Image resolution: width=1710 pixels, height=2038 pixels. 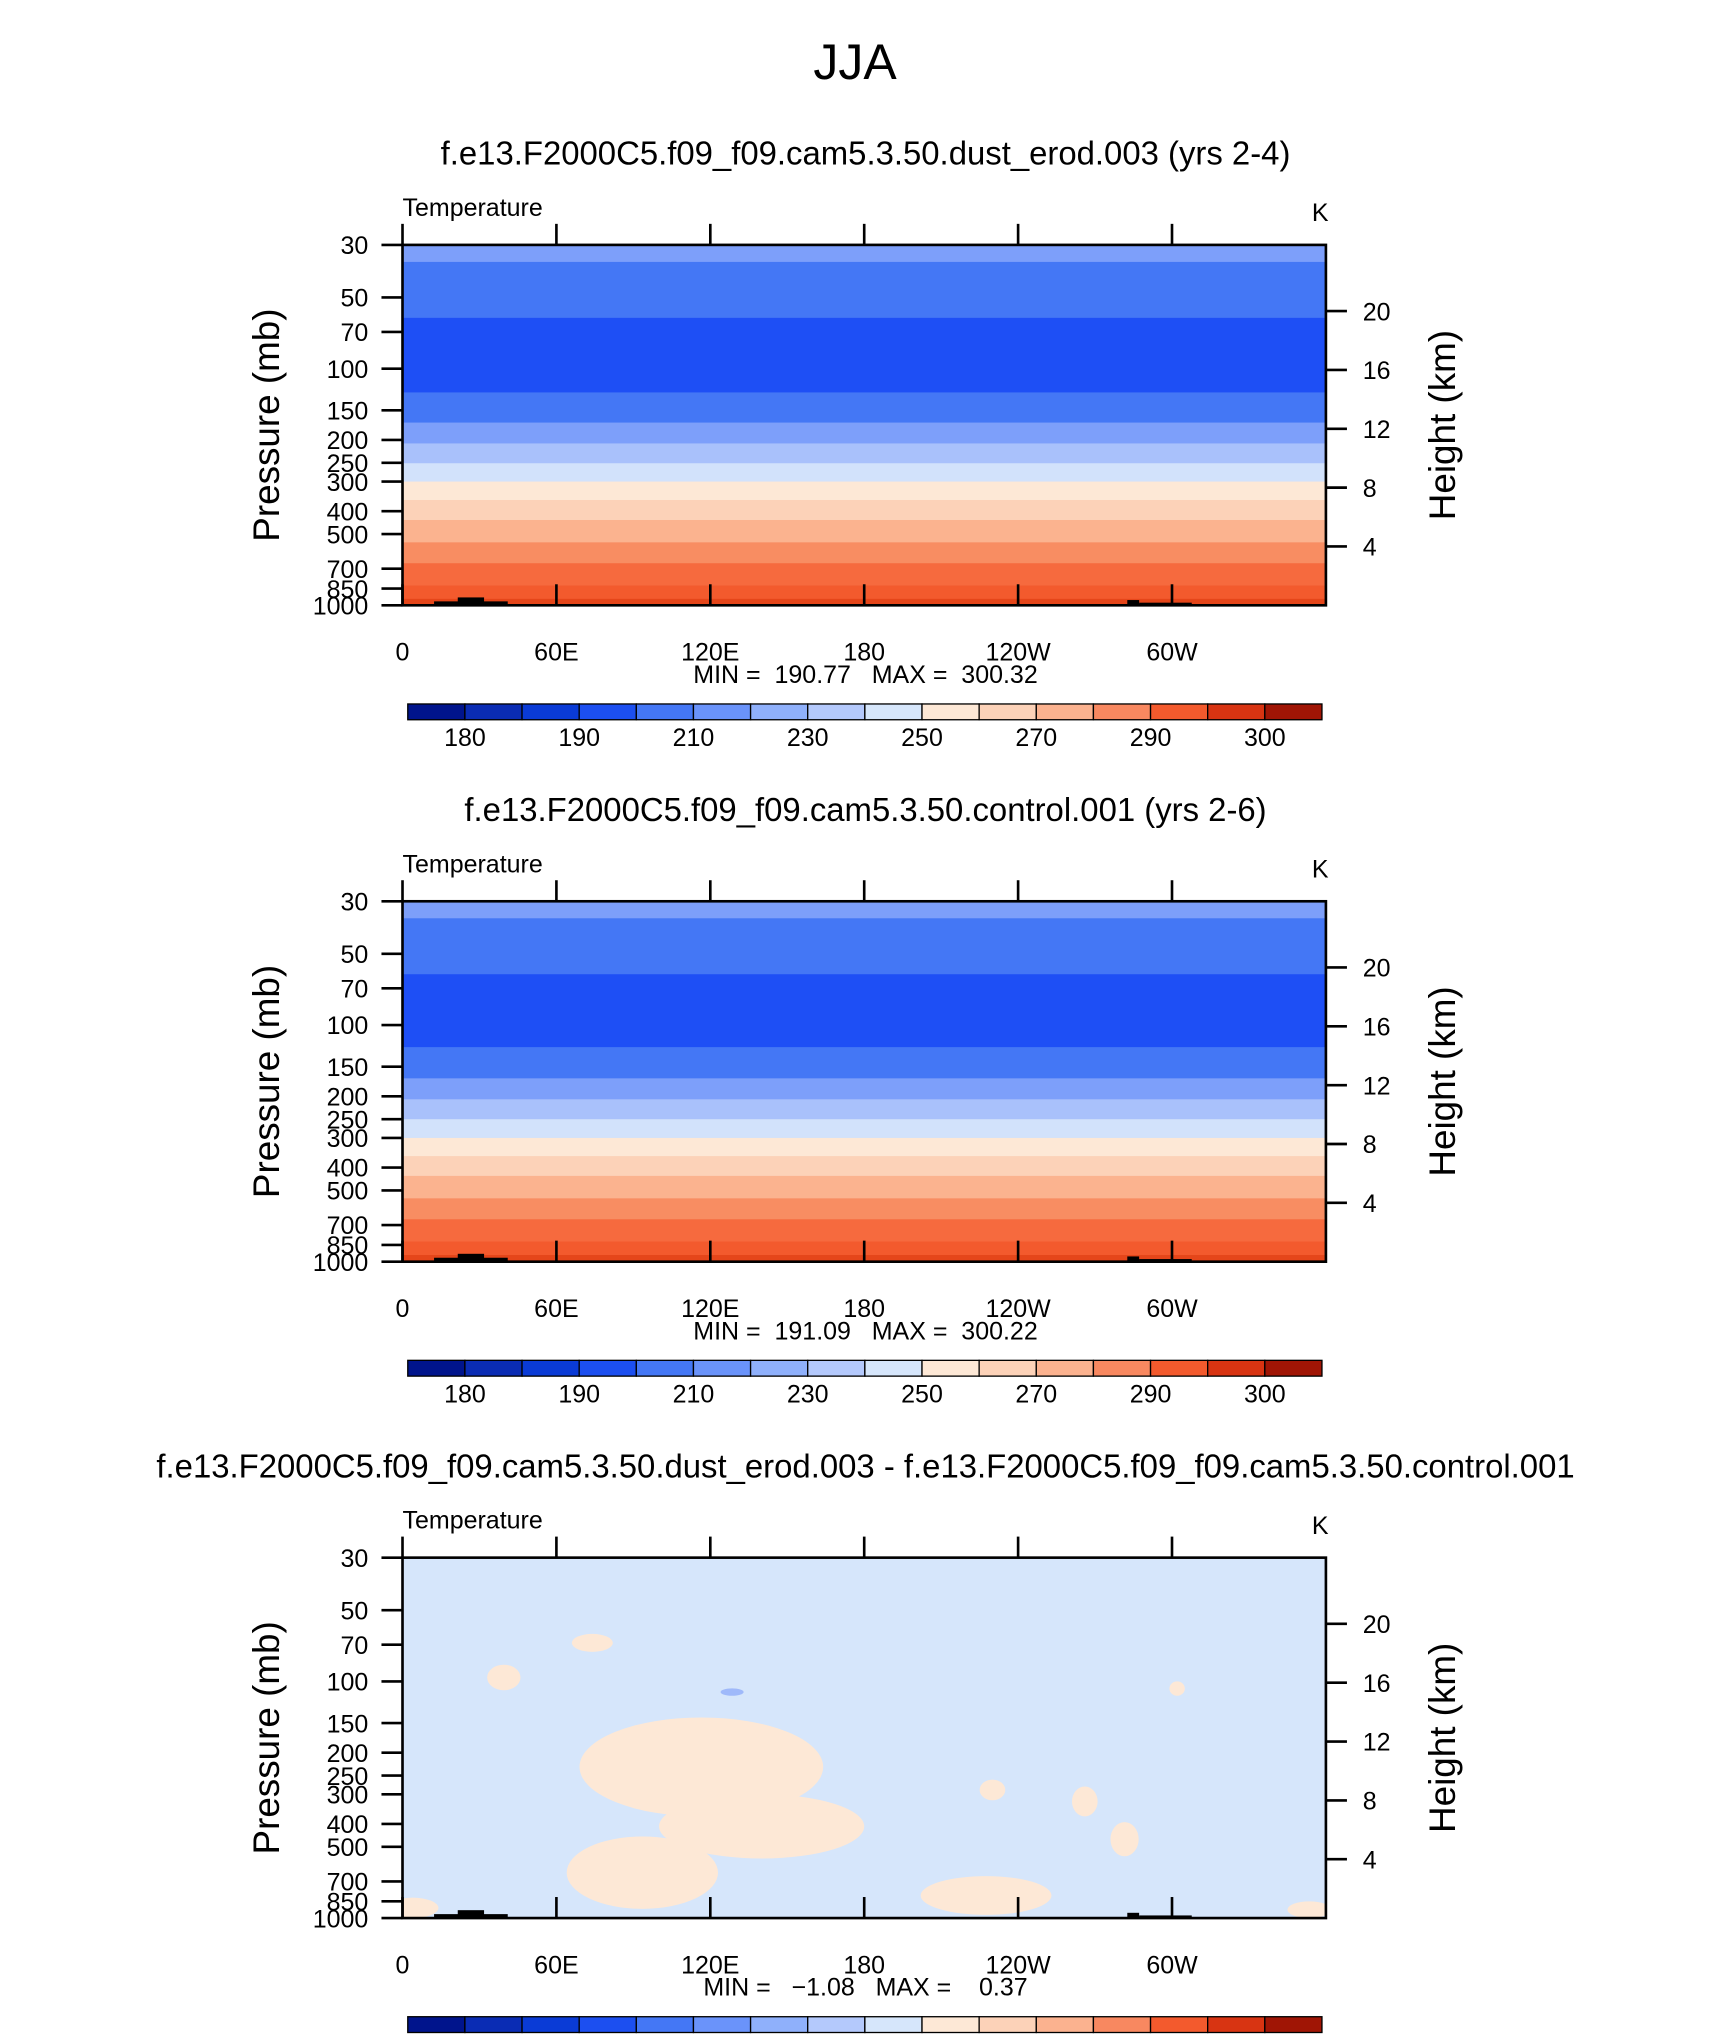 What do you see at coordinates (348, 1825) in the screenshot?
I see `y-tick-label: 400` at bounding box center [348, 1825].